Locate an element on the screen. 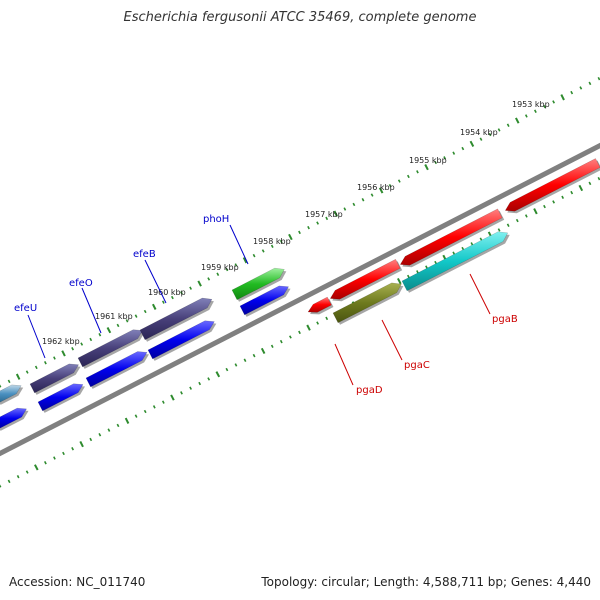 The image size is (600, 600). gene-label-pgaB: pgaB is located at coordinates (505, 319).